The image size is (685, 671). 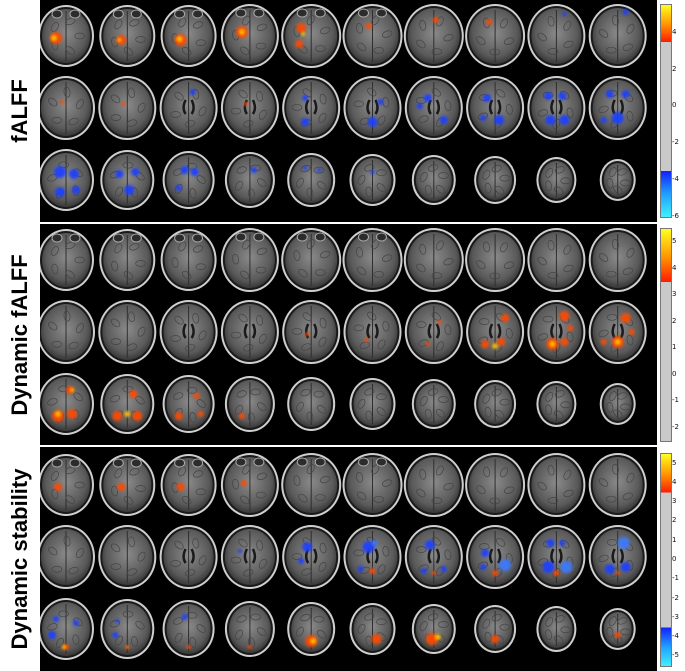 I want to click on colorbar-tick-label: -4, so click(x=675, y=179).